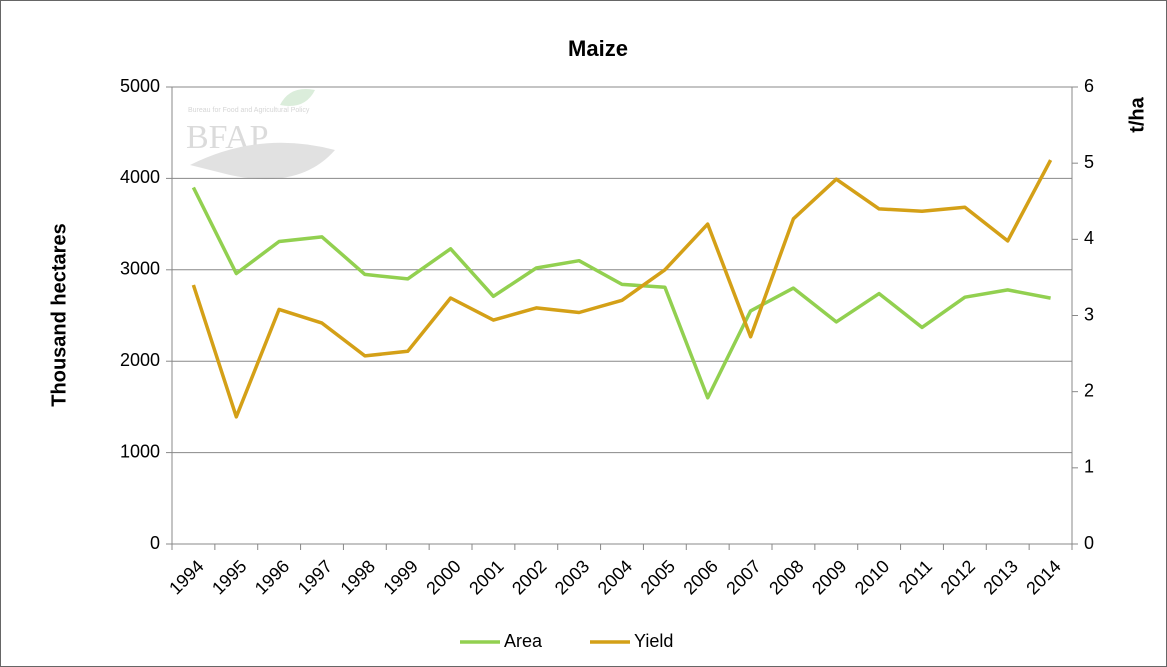 This screenshot has width=1167, height=667. Describe the element at coordinates (523, 641) in the screenshot. I see `legend-label: Area` at that location.